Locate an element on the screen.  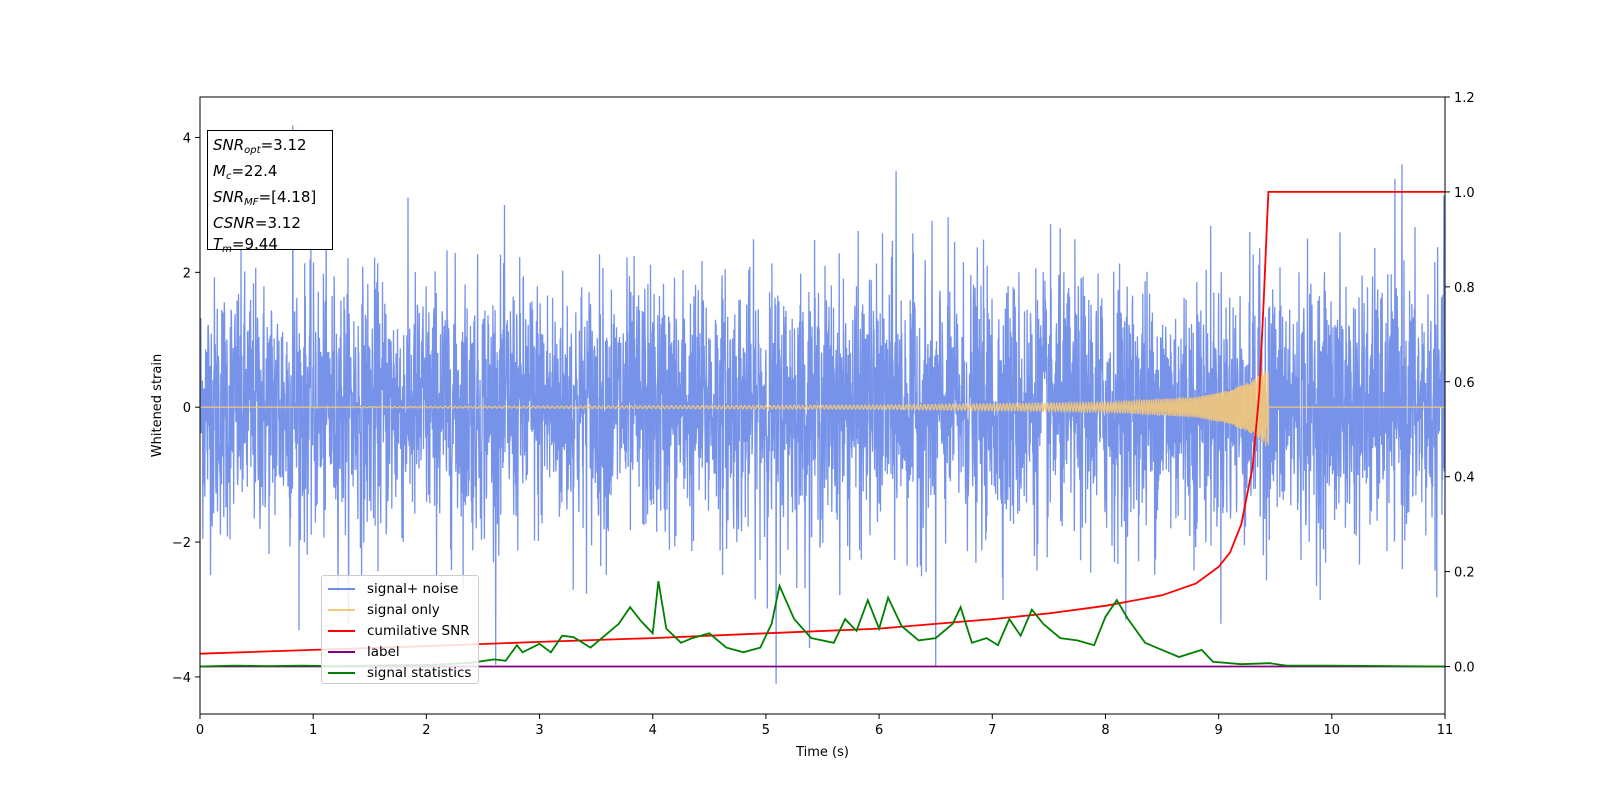
y-left-tick-label: 2 is located at coordinates (187, 273).